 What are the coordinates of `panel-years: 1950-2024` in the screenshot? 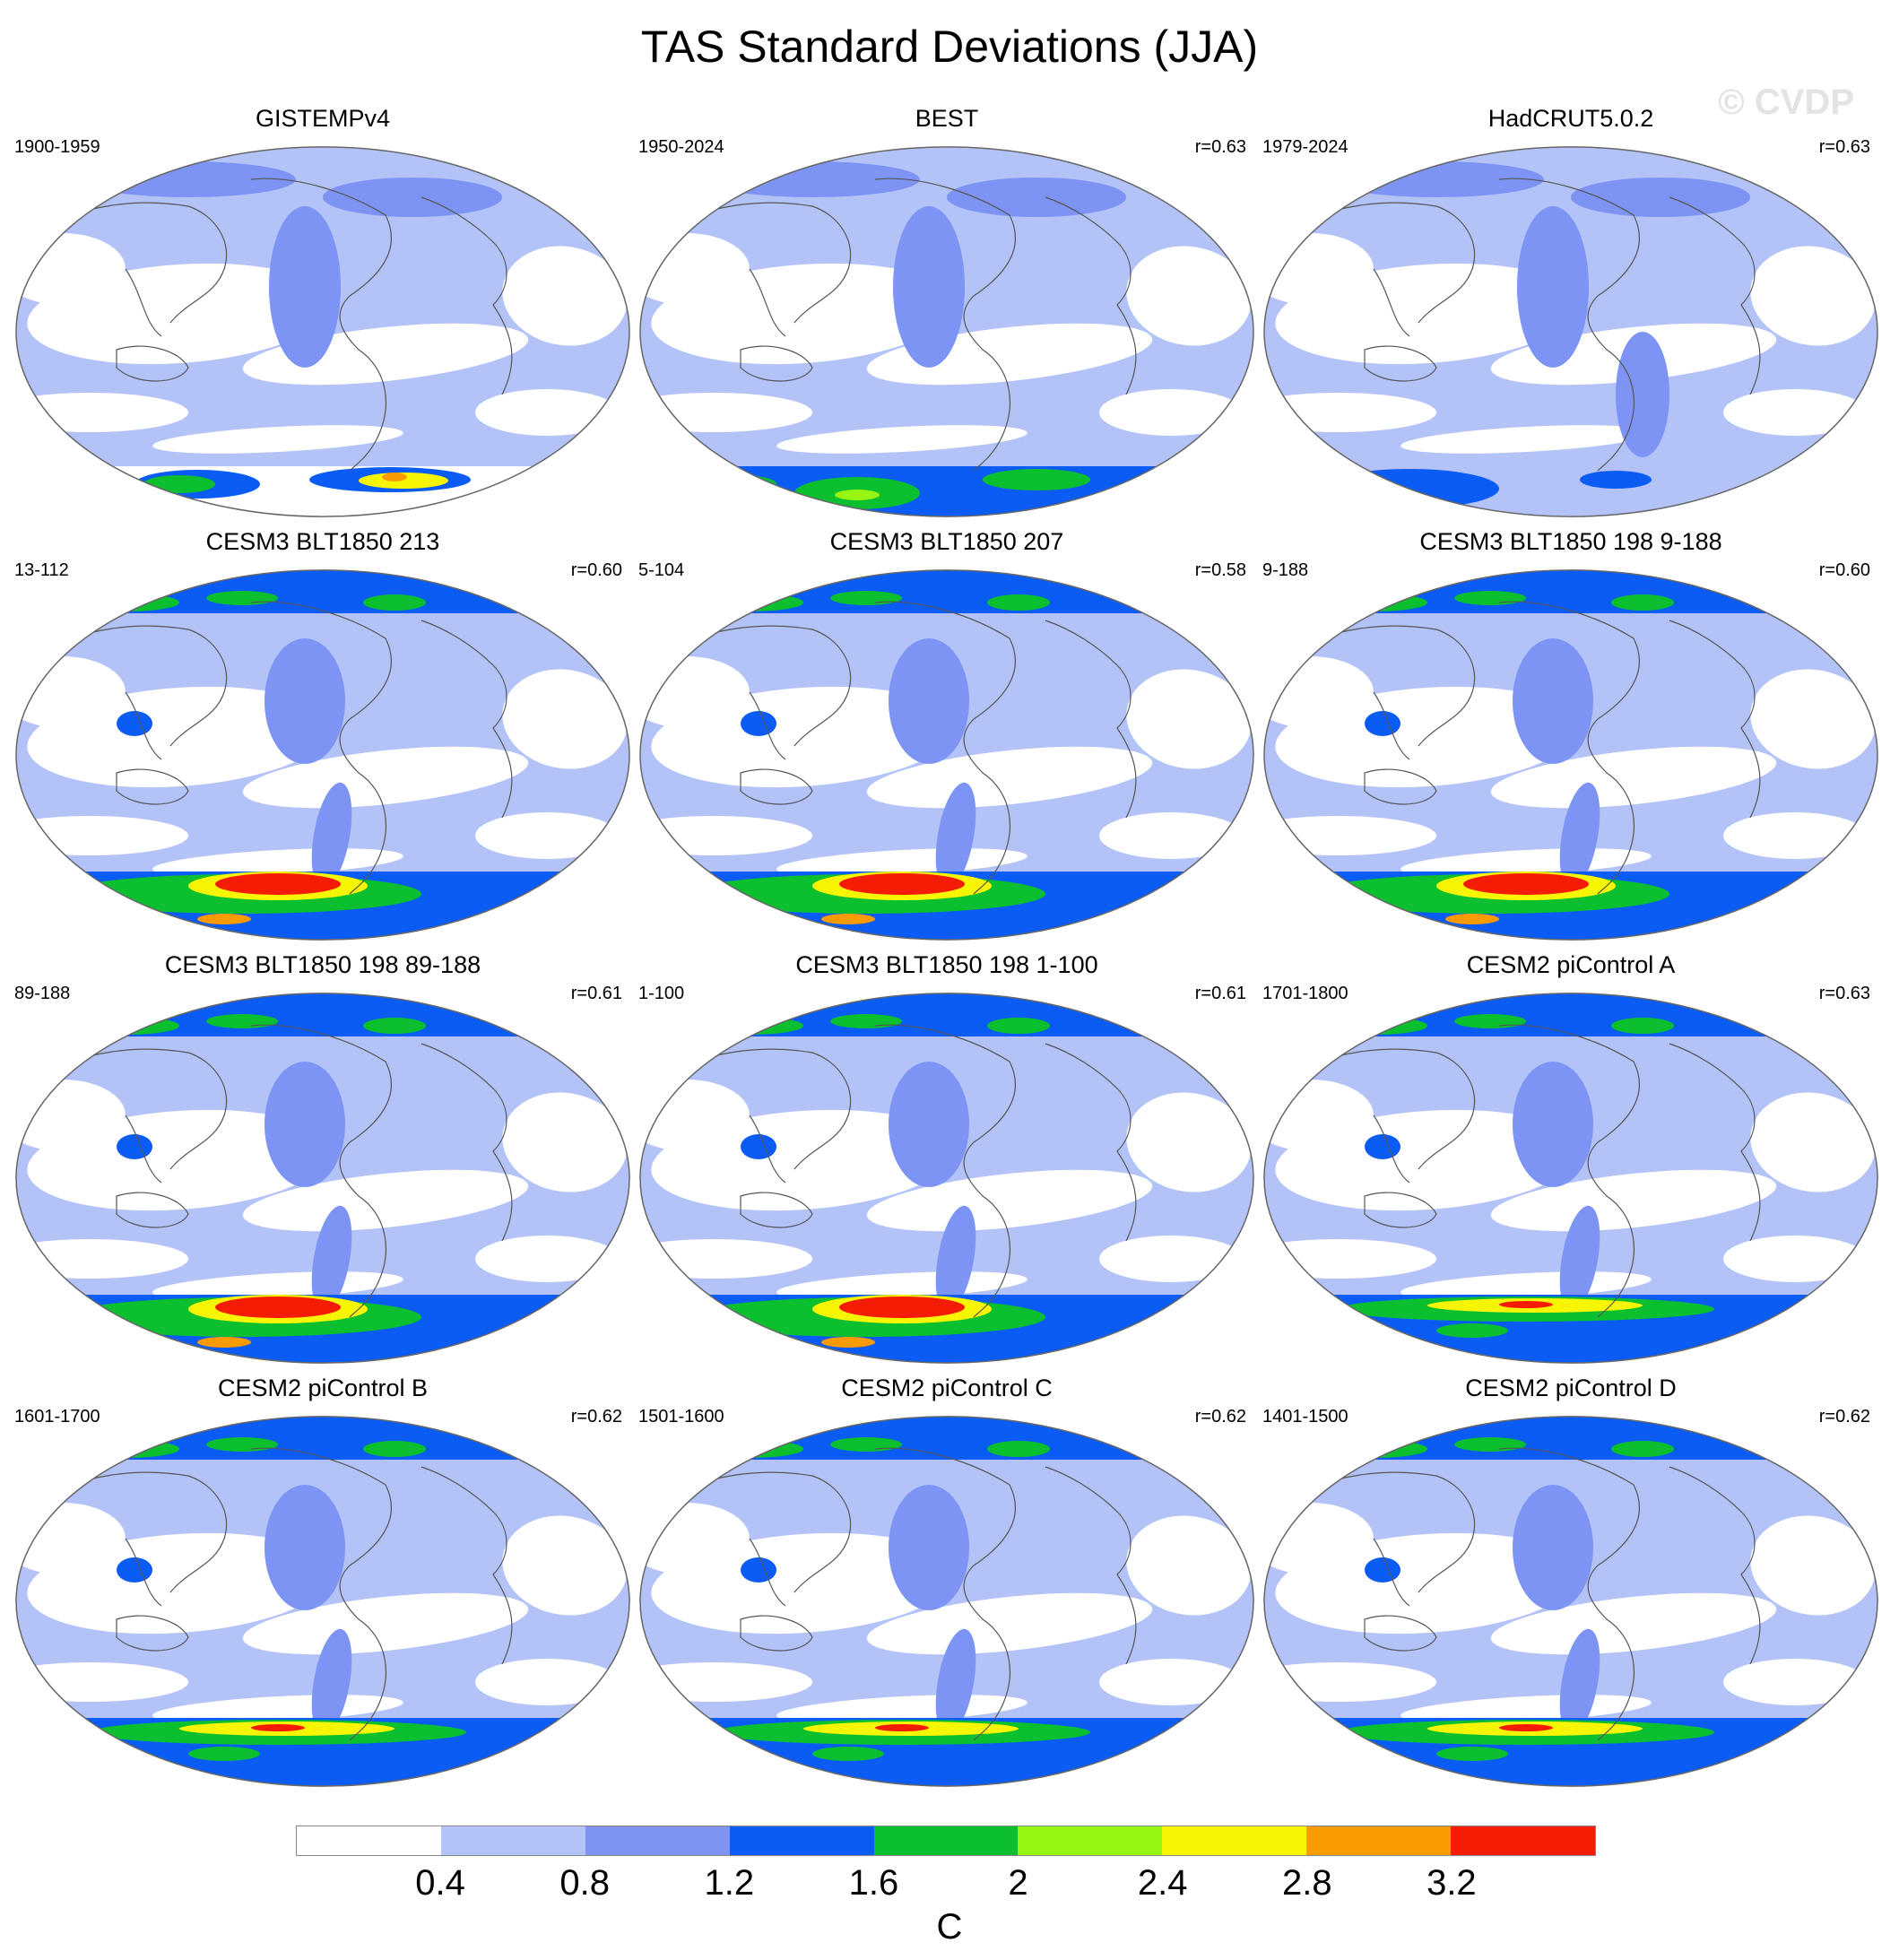 It's located at (681, 147).